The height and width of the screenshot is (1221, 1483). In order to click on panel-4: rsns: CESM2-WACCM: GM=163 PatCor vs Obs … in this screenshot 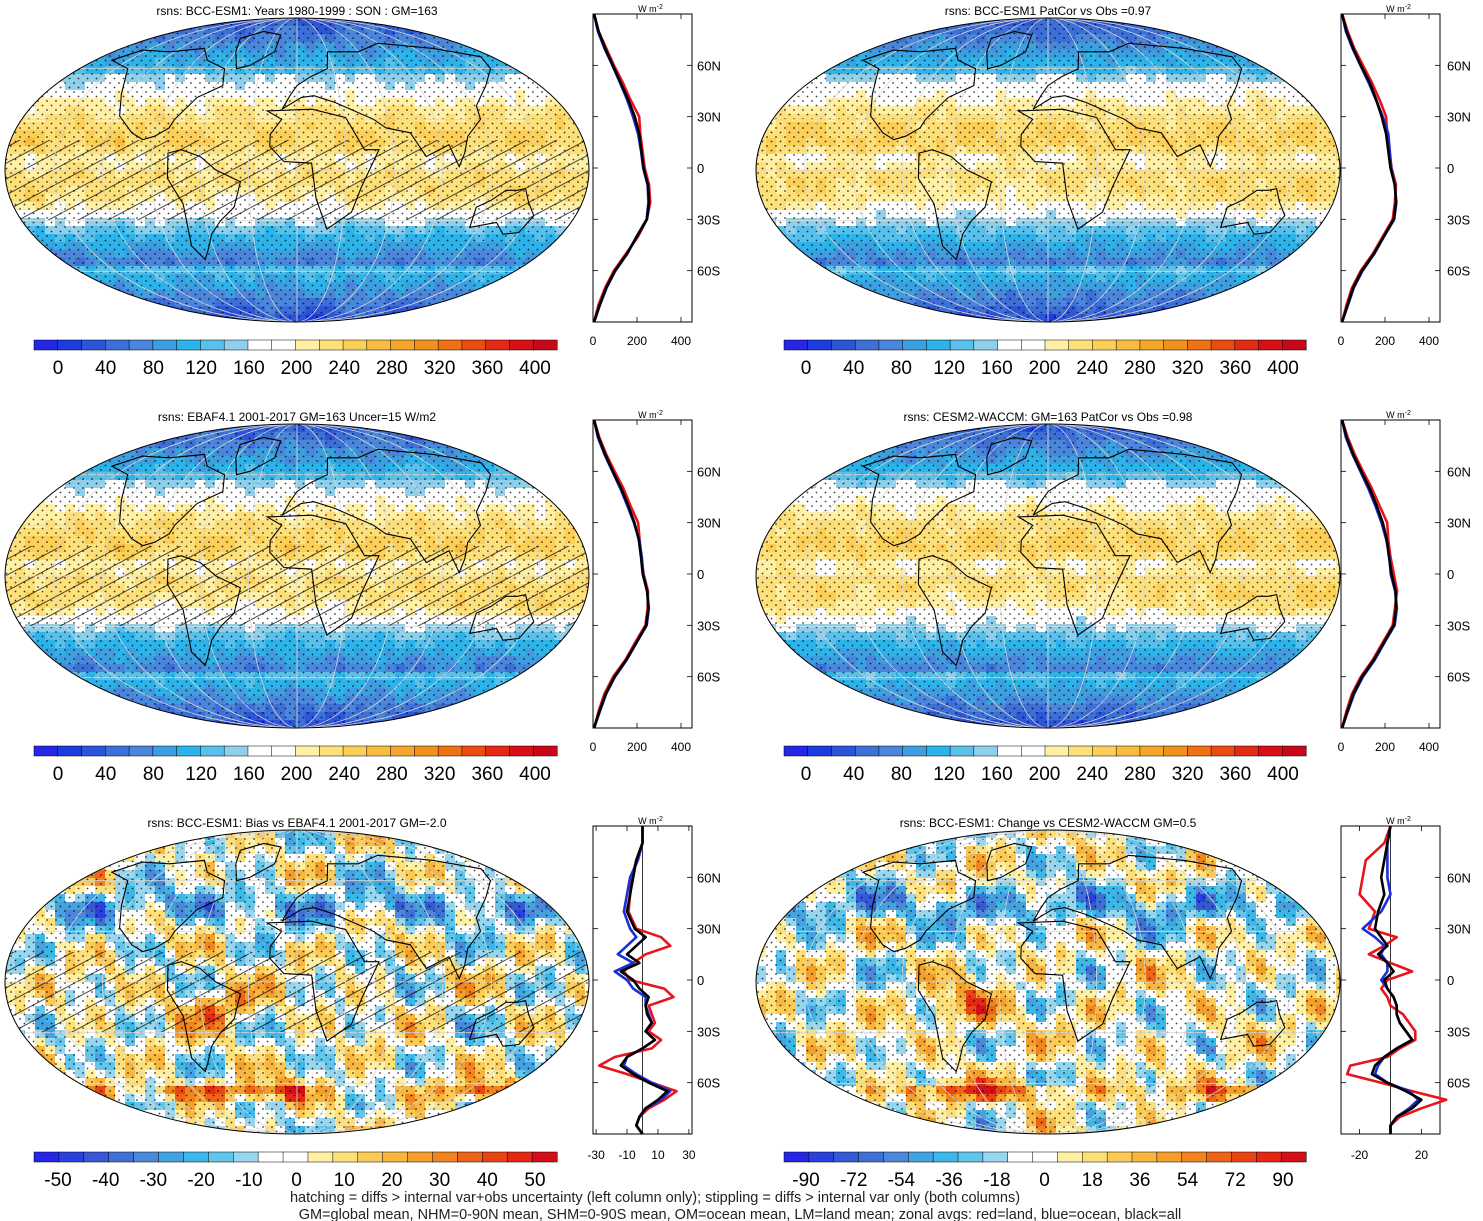, I will do `click(1113, 597)`.